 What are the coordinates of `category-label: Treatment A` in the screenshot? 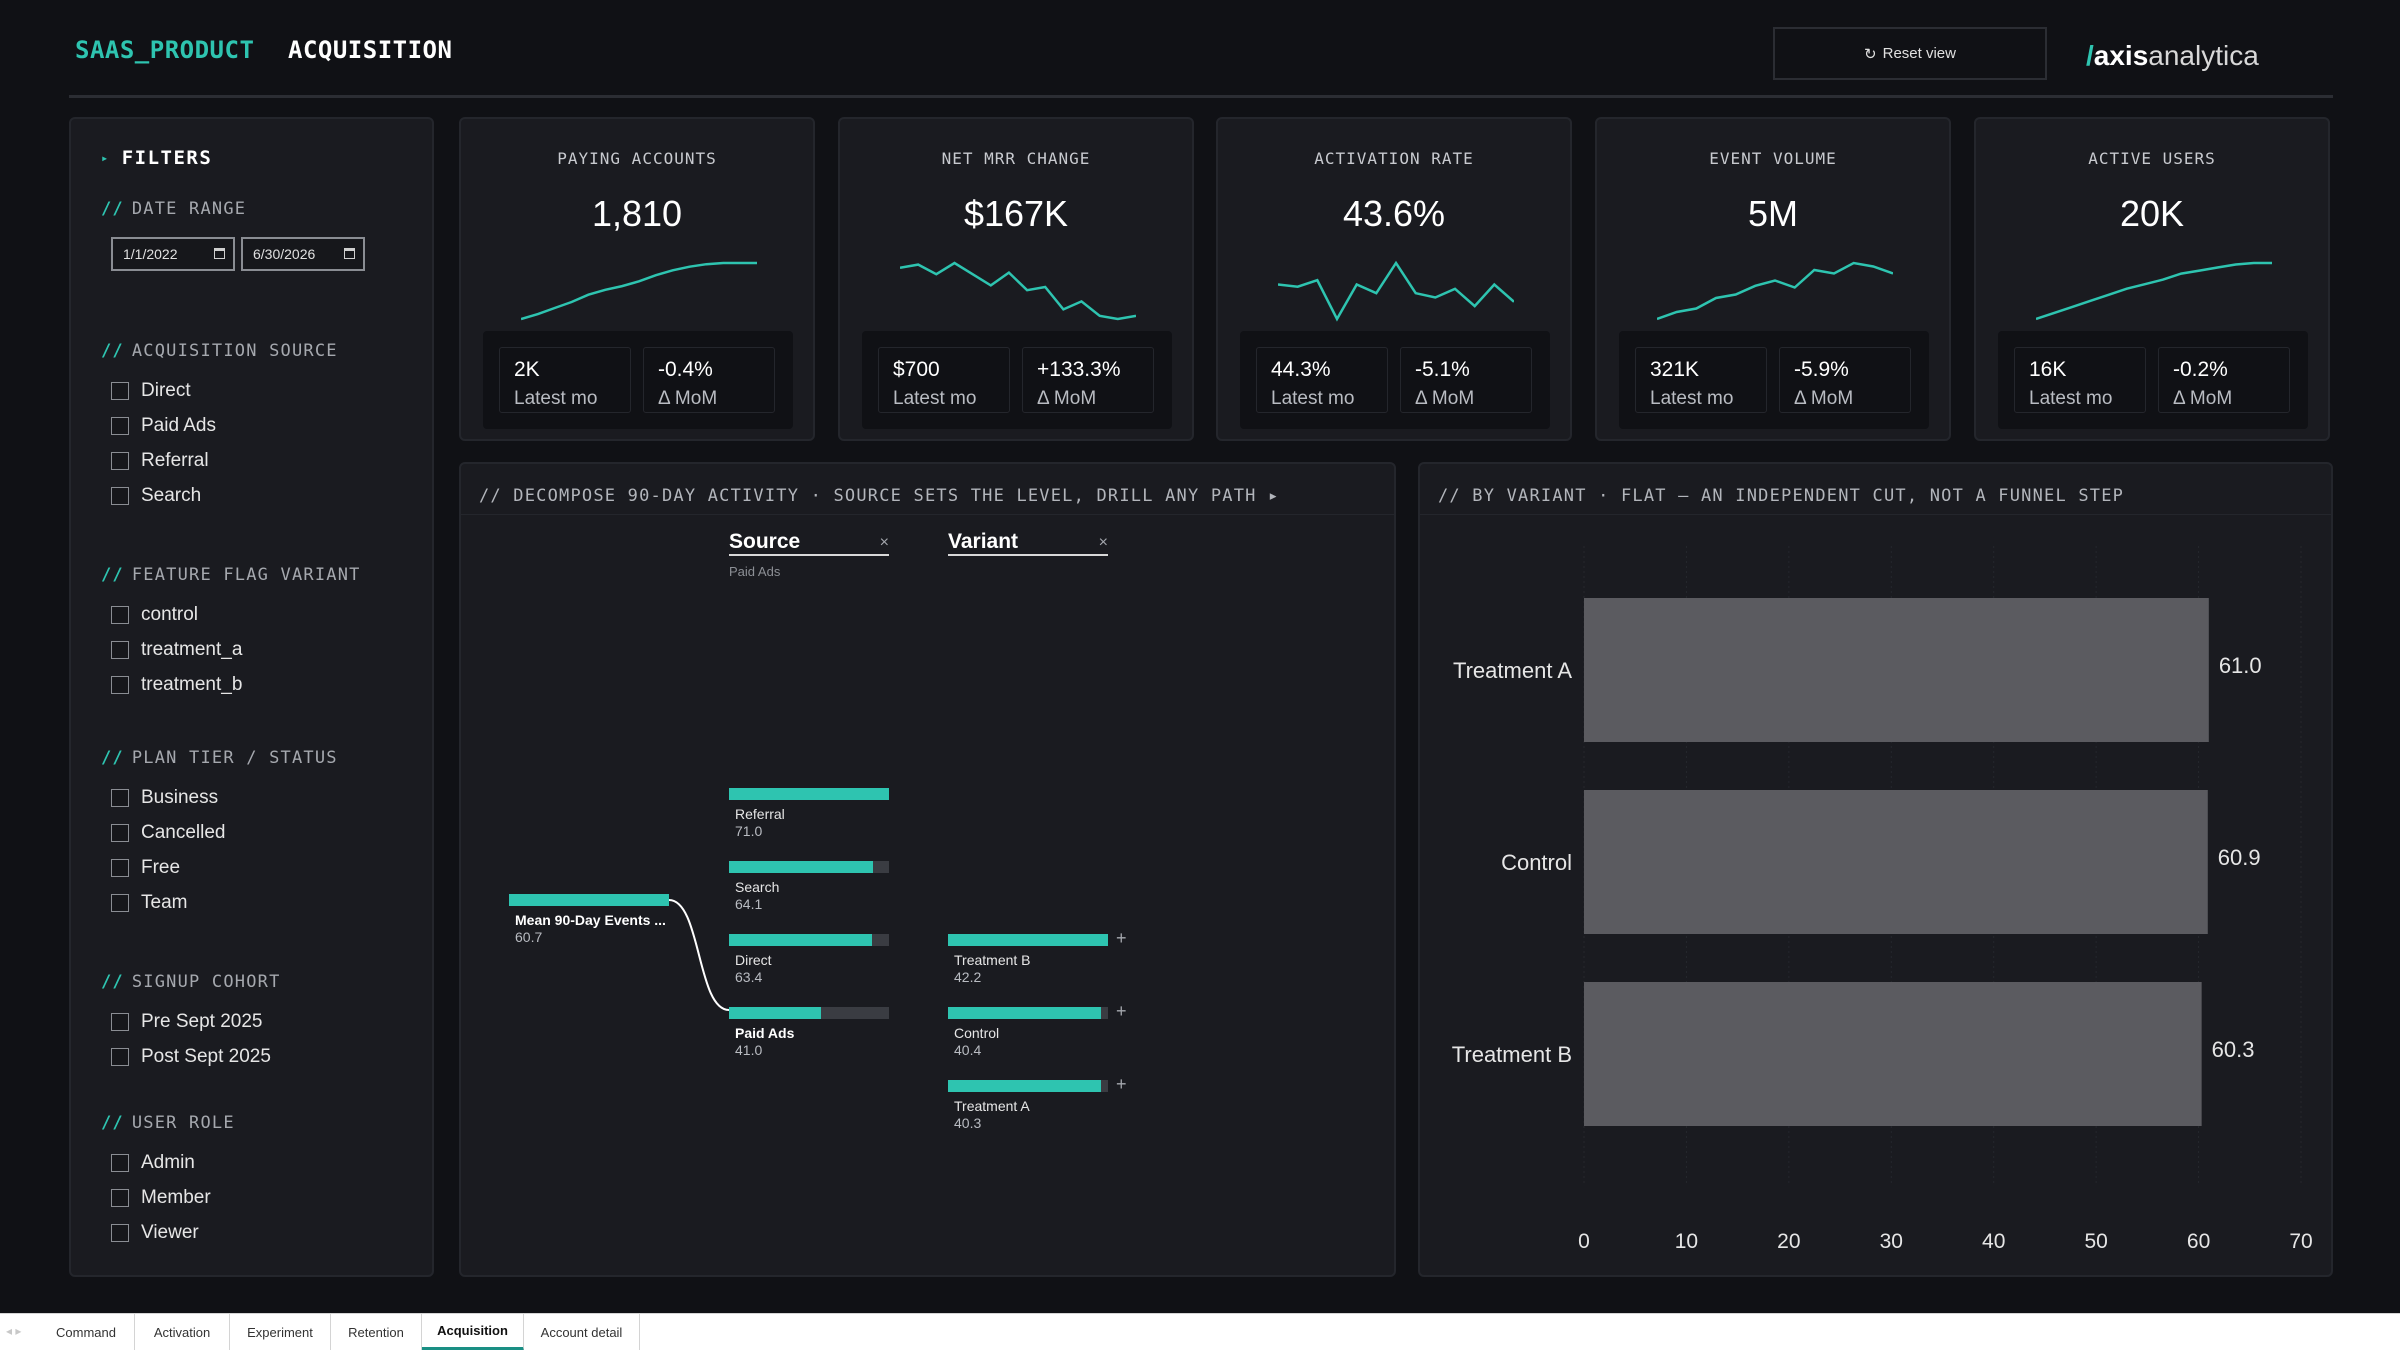 It's located at (1512, 670).